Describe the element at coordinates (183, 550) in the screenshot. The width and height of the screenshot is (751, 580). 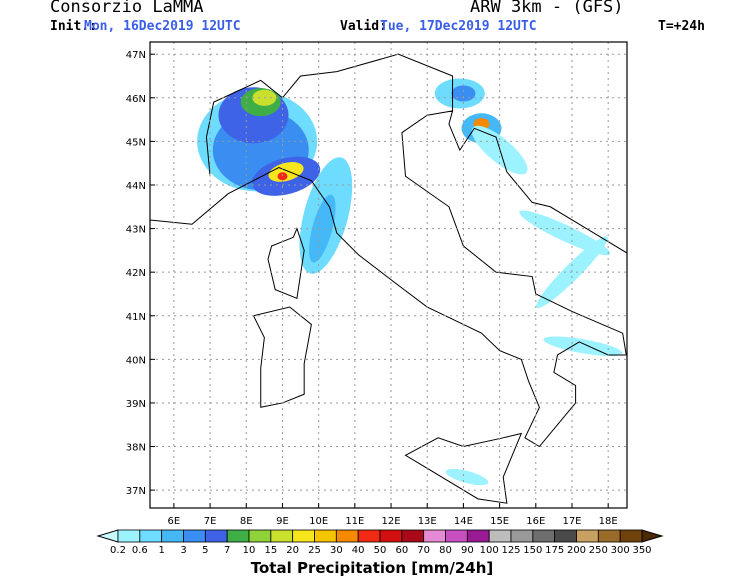
I see `colorbar-tick-label: 3` at that location.